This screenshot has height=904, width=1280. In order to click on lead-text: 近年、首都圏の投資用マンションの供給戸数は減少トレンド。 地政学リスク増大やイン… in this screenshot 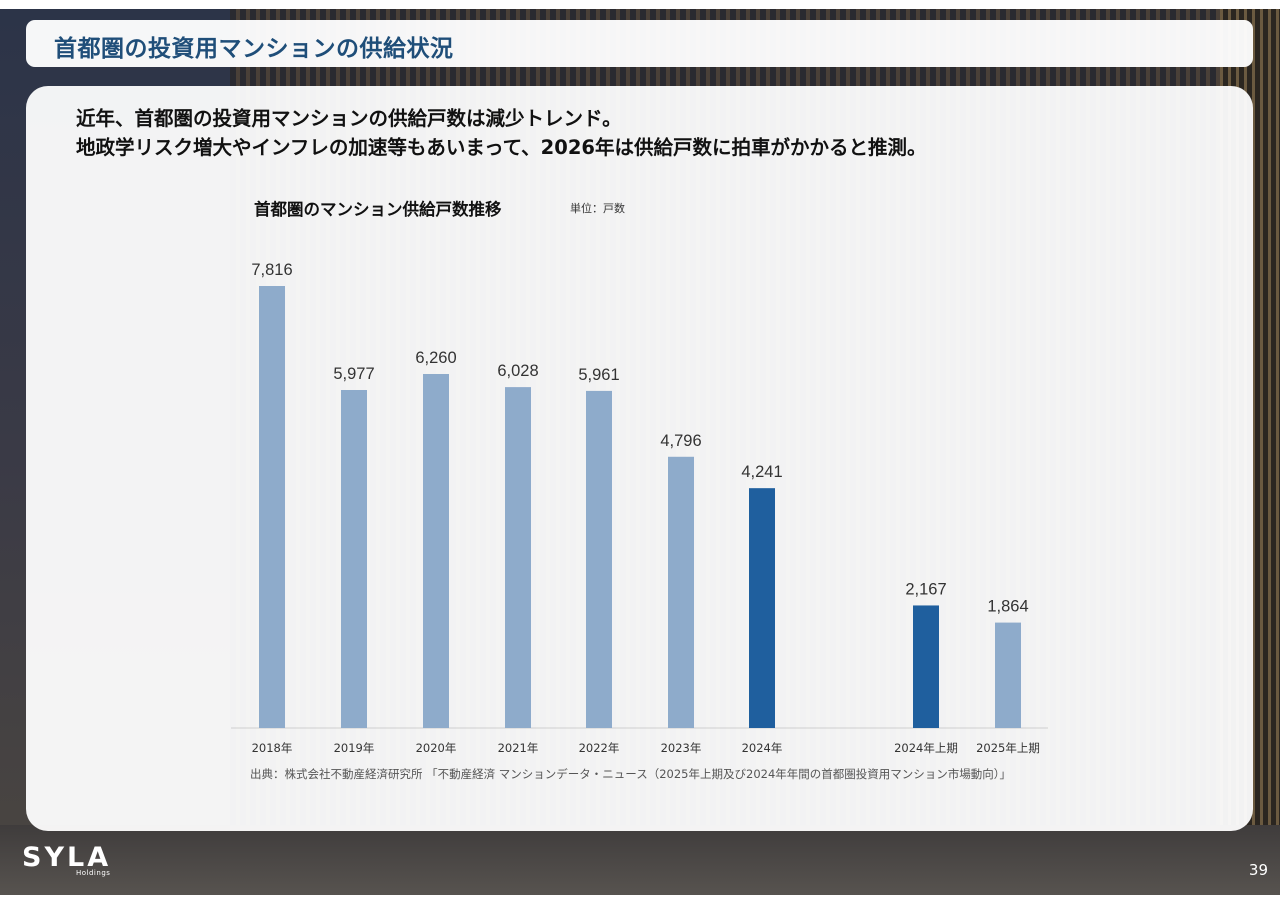, I will do `click(501, 133)`.